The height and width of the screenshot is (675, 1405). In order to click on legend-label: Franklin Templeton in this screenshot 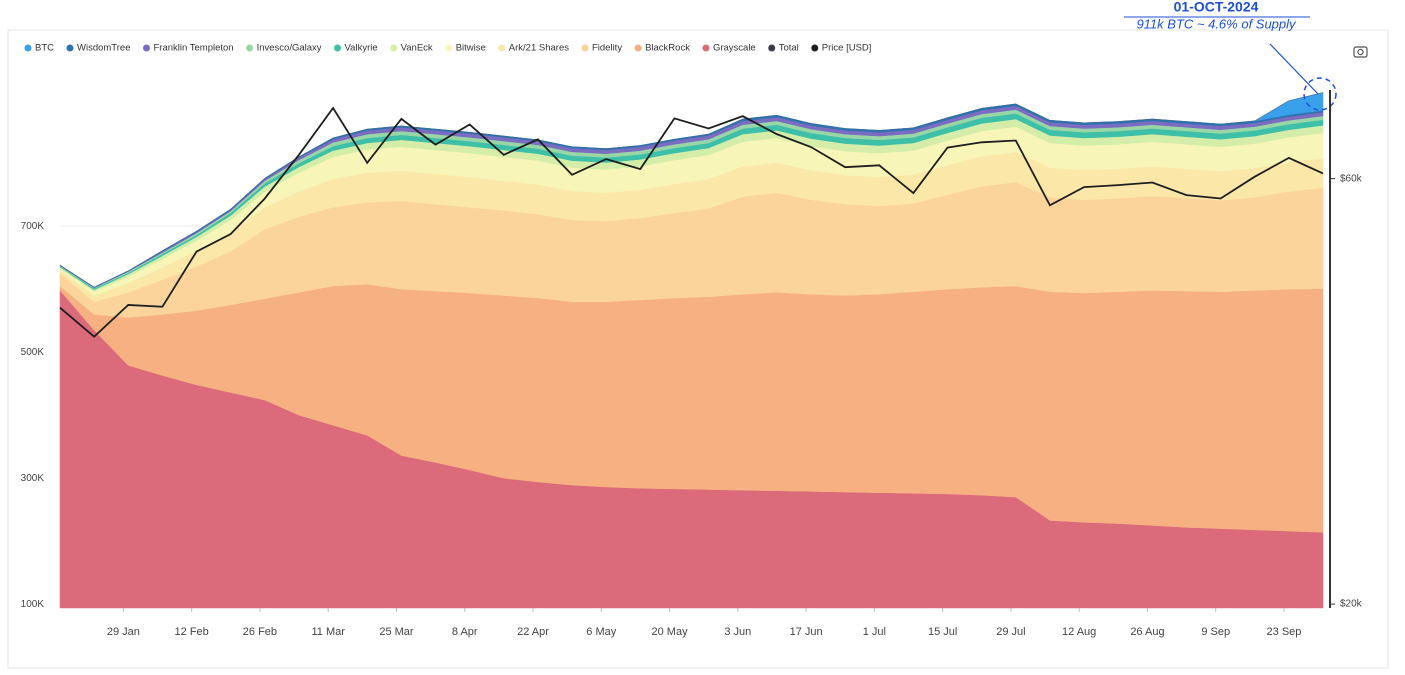, I will do `click(194, 48)`.